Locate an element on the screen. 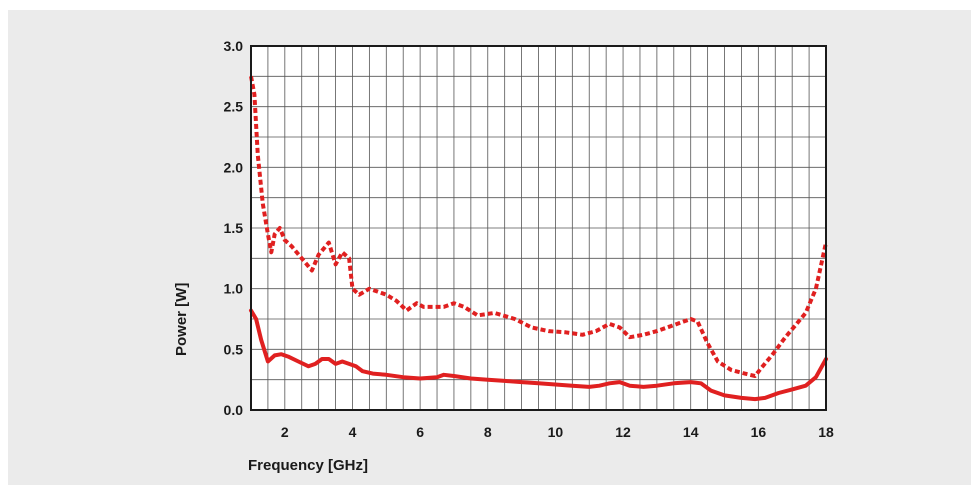 The width and height of the screenshot is (979, 495). y-tick-labels: 0.0 0.5 1.0 1.5 2.0 2.5 3.0 is located at coordinates (234, 228).